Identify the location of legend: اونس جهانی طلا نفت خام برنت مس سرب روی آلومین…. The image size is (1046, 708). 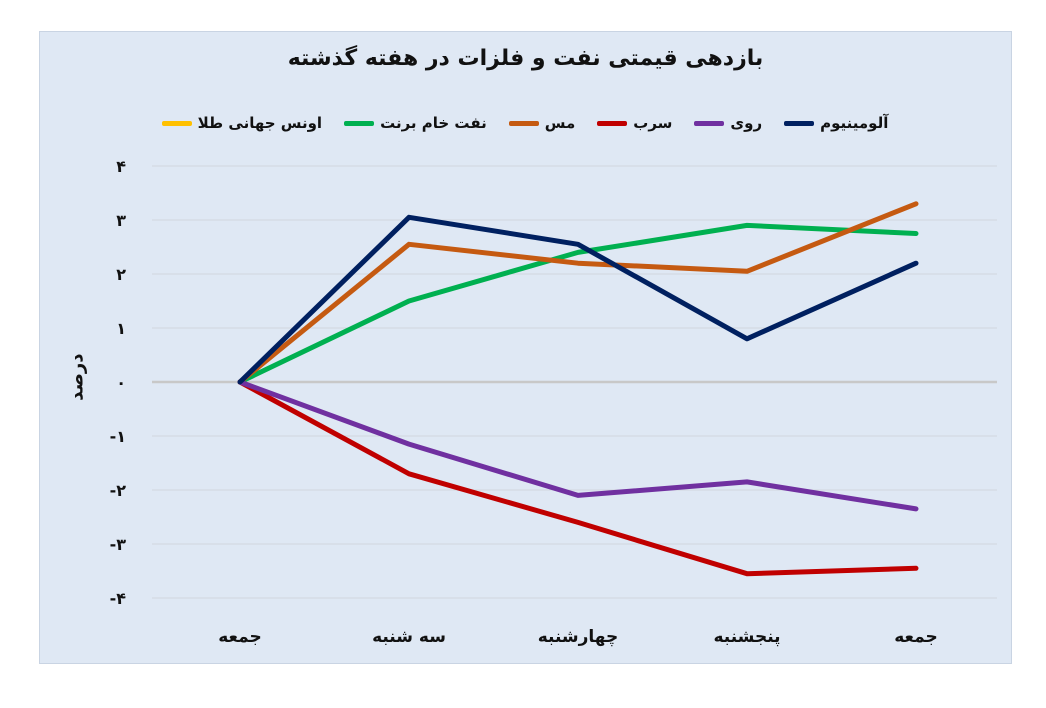
(525, 123).